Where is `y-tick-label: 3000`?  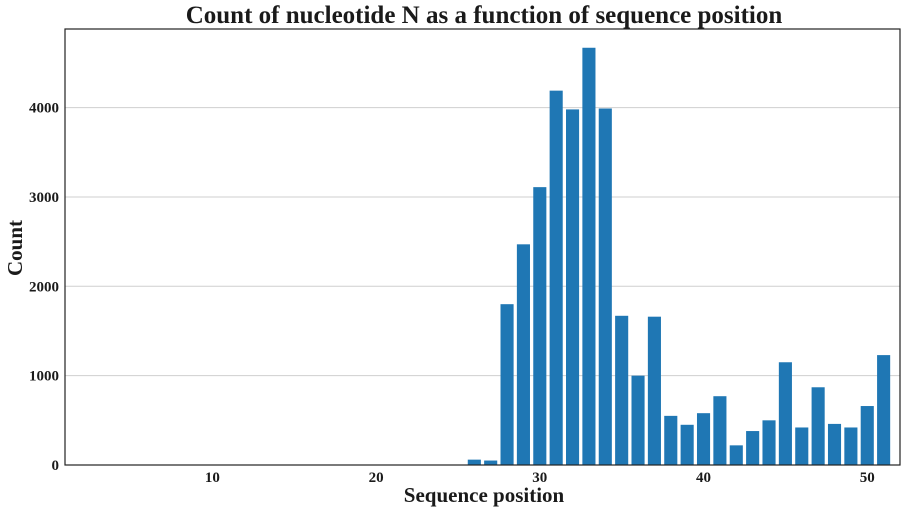 y-tick-label: 3000 is located at coordinates (44, 198).